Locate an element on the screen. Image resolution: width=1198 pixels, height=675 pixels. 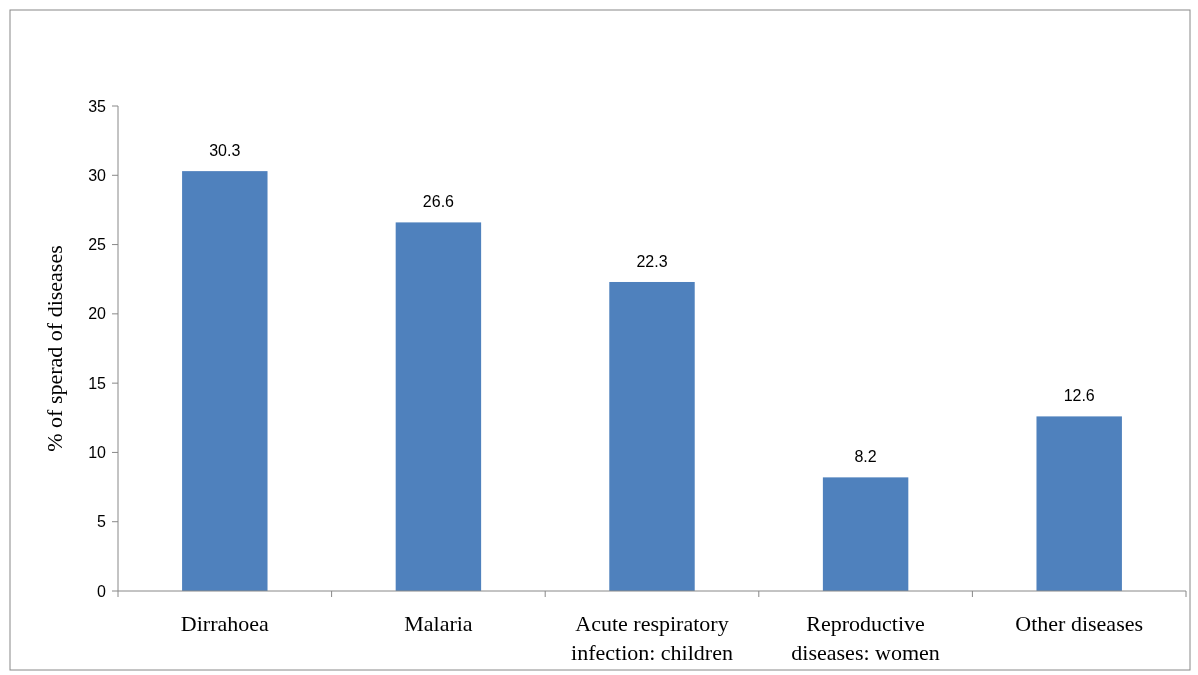
x-tick-label: Reproductive diseases: women is located at coordinates (865, 638).